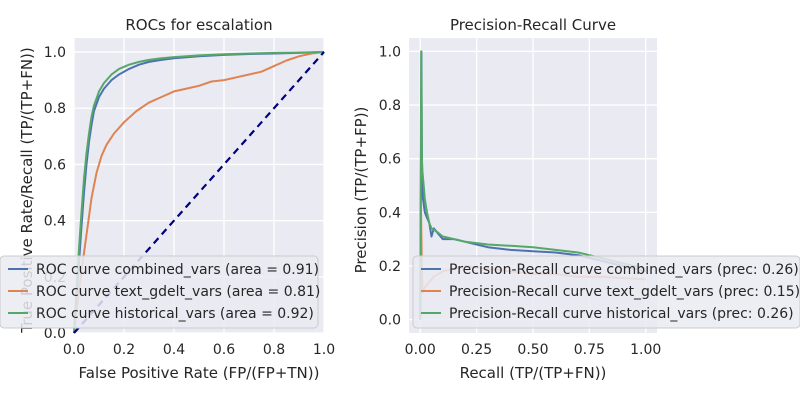  Describe the element at coordinates (175, 314) in the screenshot. I see `legend-entry: ROC curve historical_vars (area = 0.92)` at that location.